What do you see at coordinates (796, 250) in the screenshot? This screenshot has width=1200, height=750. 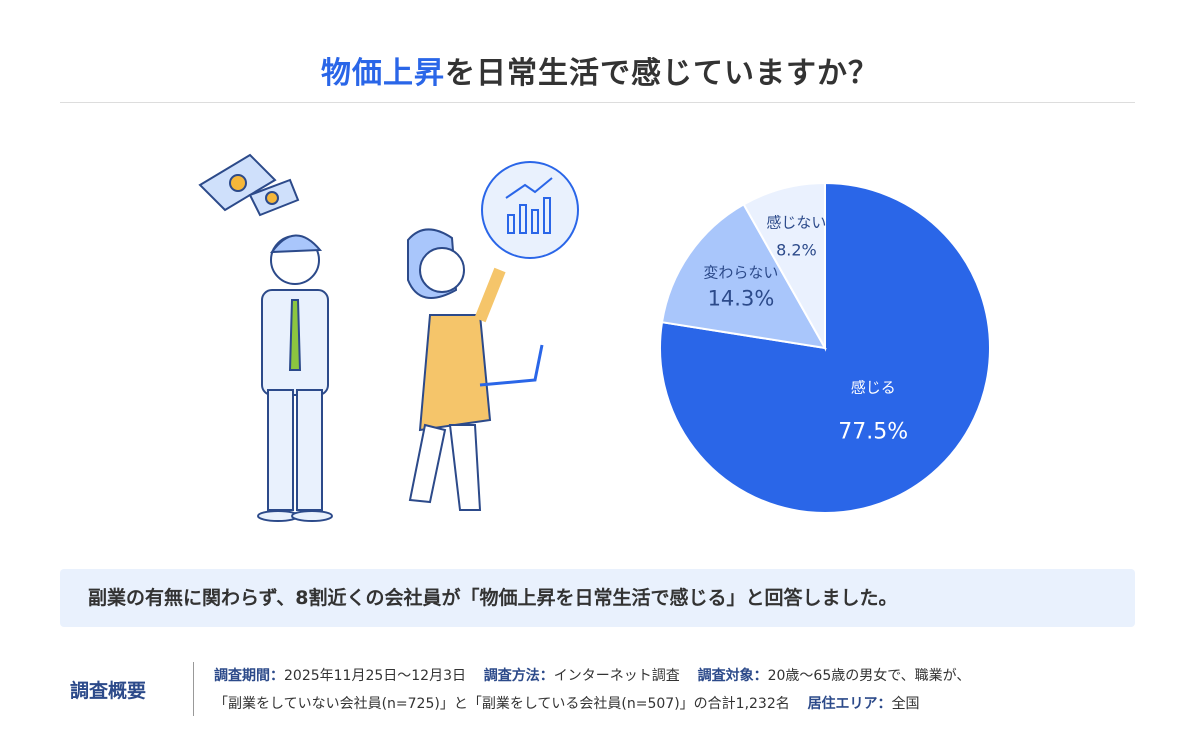 I see `pie-value-label: 8.2%` at bounding box center [796, 250].